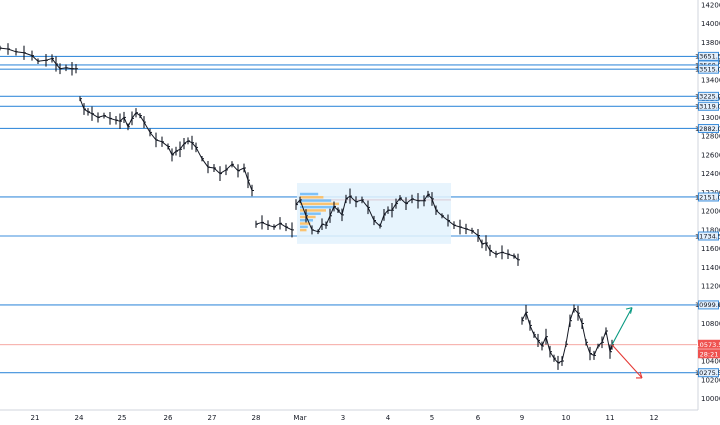 This screenshot has height=425, width=720. What do you see at coordinates (299, 418) in the screenshot?
I see `time-tick-label: Mar` at bounding box center [299, 418].